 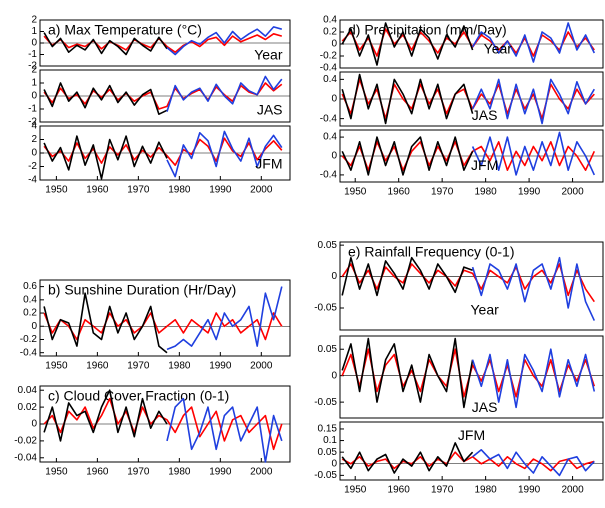 I want to click on y-tick-label: 0.04, so click(x=28, y=390).